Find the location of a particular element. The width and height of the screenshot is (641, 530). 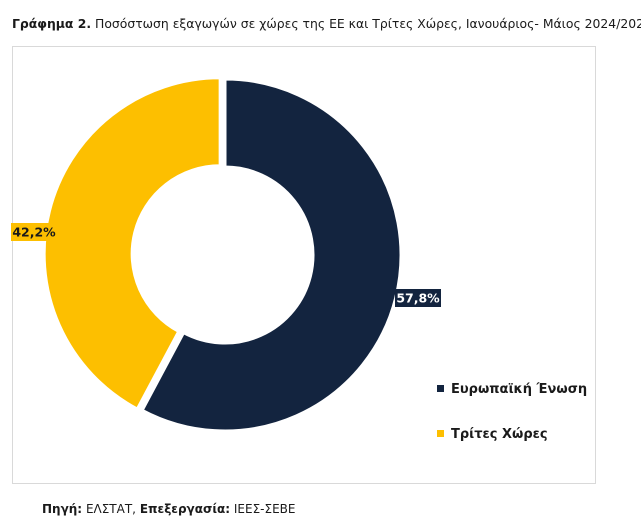

data-label-text: 42,2% is located at coordinates (34, 232).